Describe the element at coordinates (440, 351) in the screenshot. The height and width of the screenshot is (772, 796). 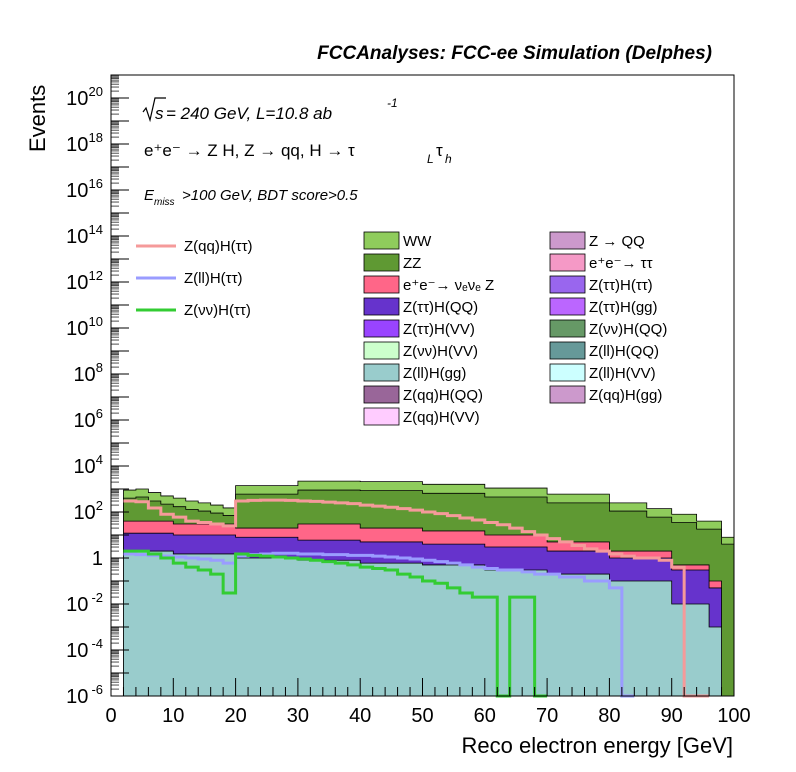
I see `legend-label: Z(νν)H(VV)` at that location.